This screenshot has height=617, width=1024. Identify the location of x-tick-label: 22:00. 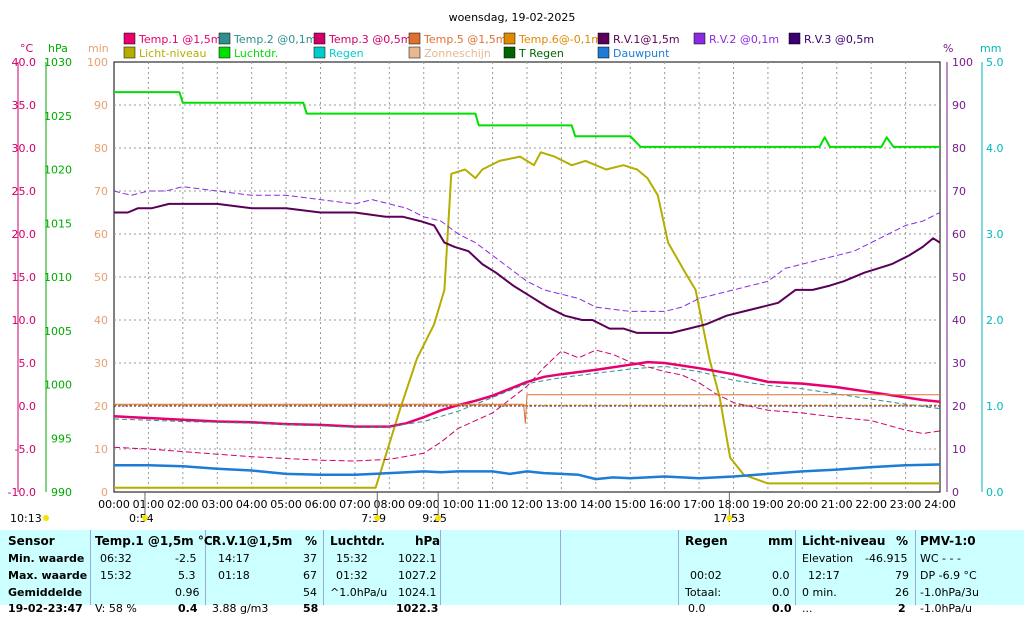
(871, 504).